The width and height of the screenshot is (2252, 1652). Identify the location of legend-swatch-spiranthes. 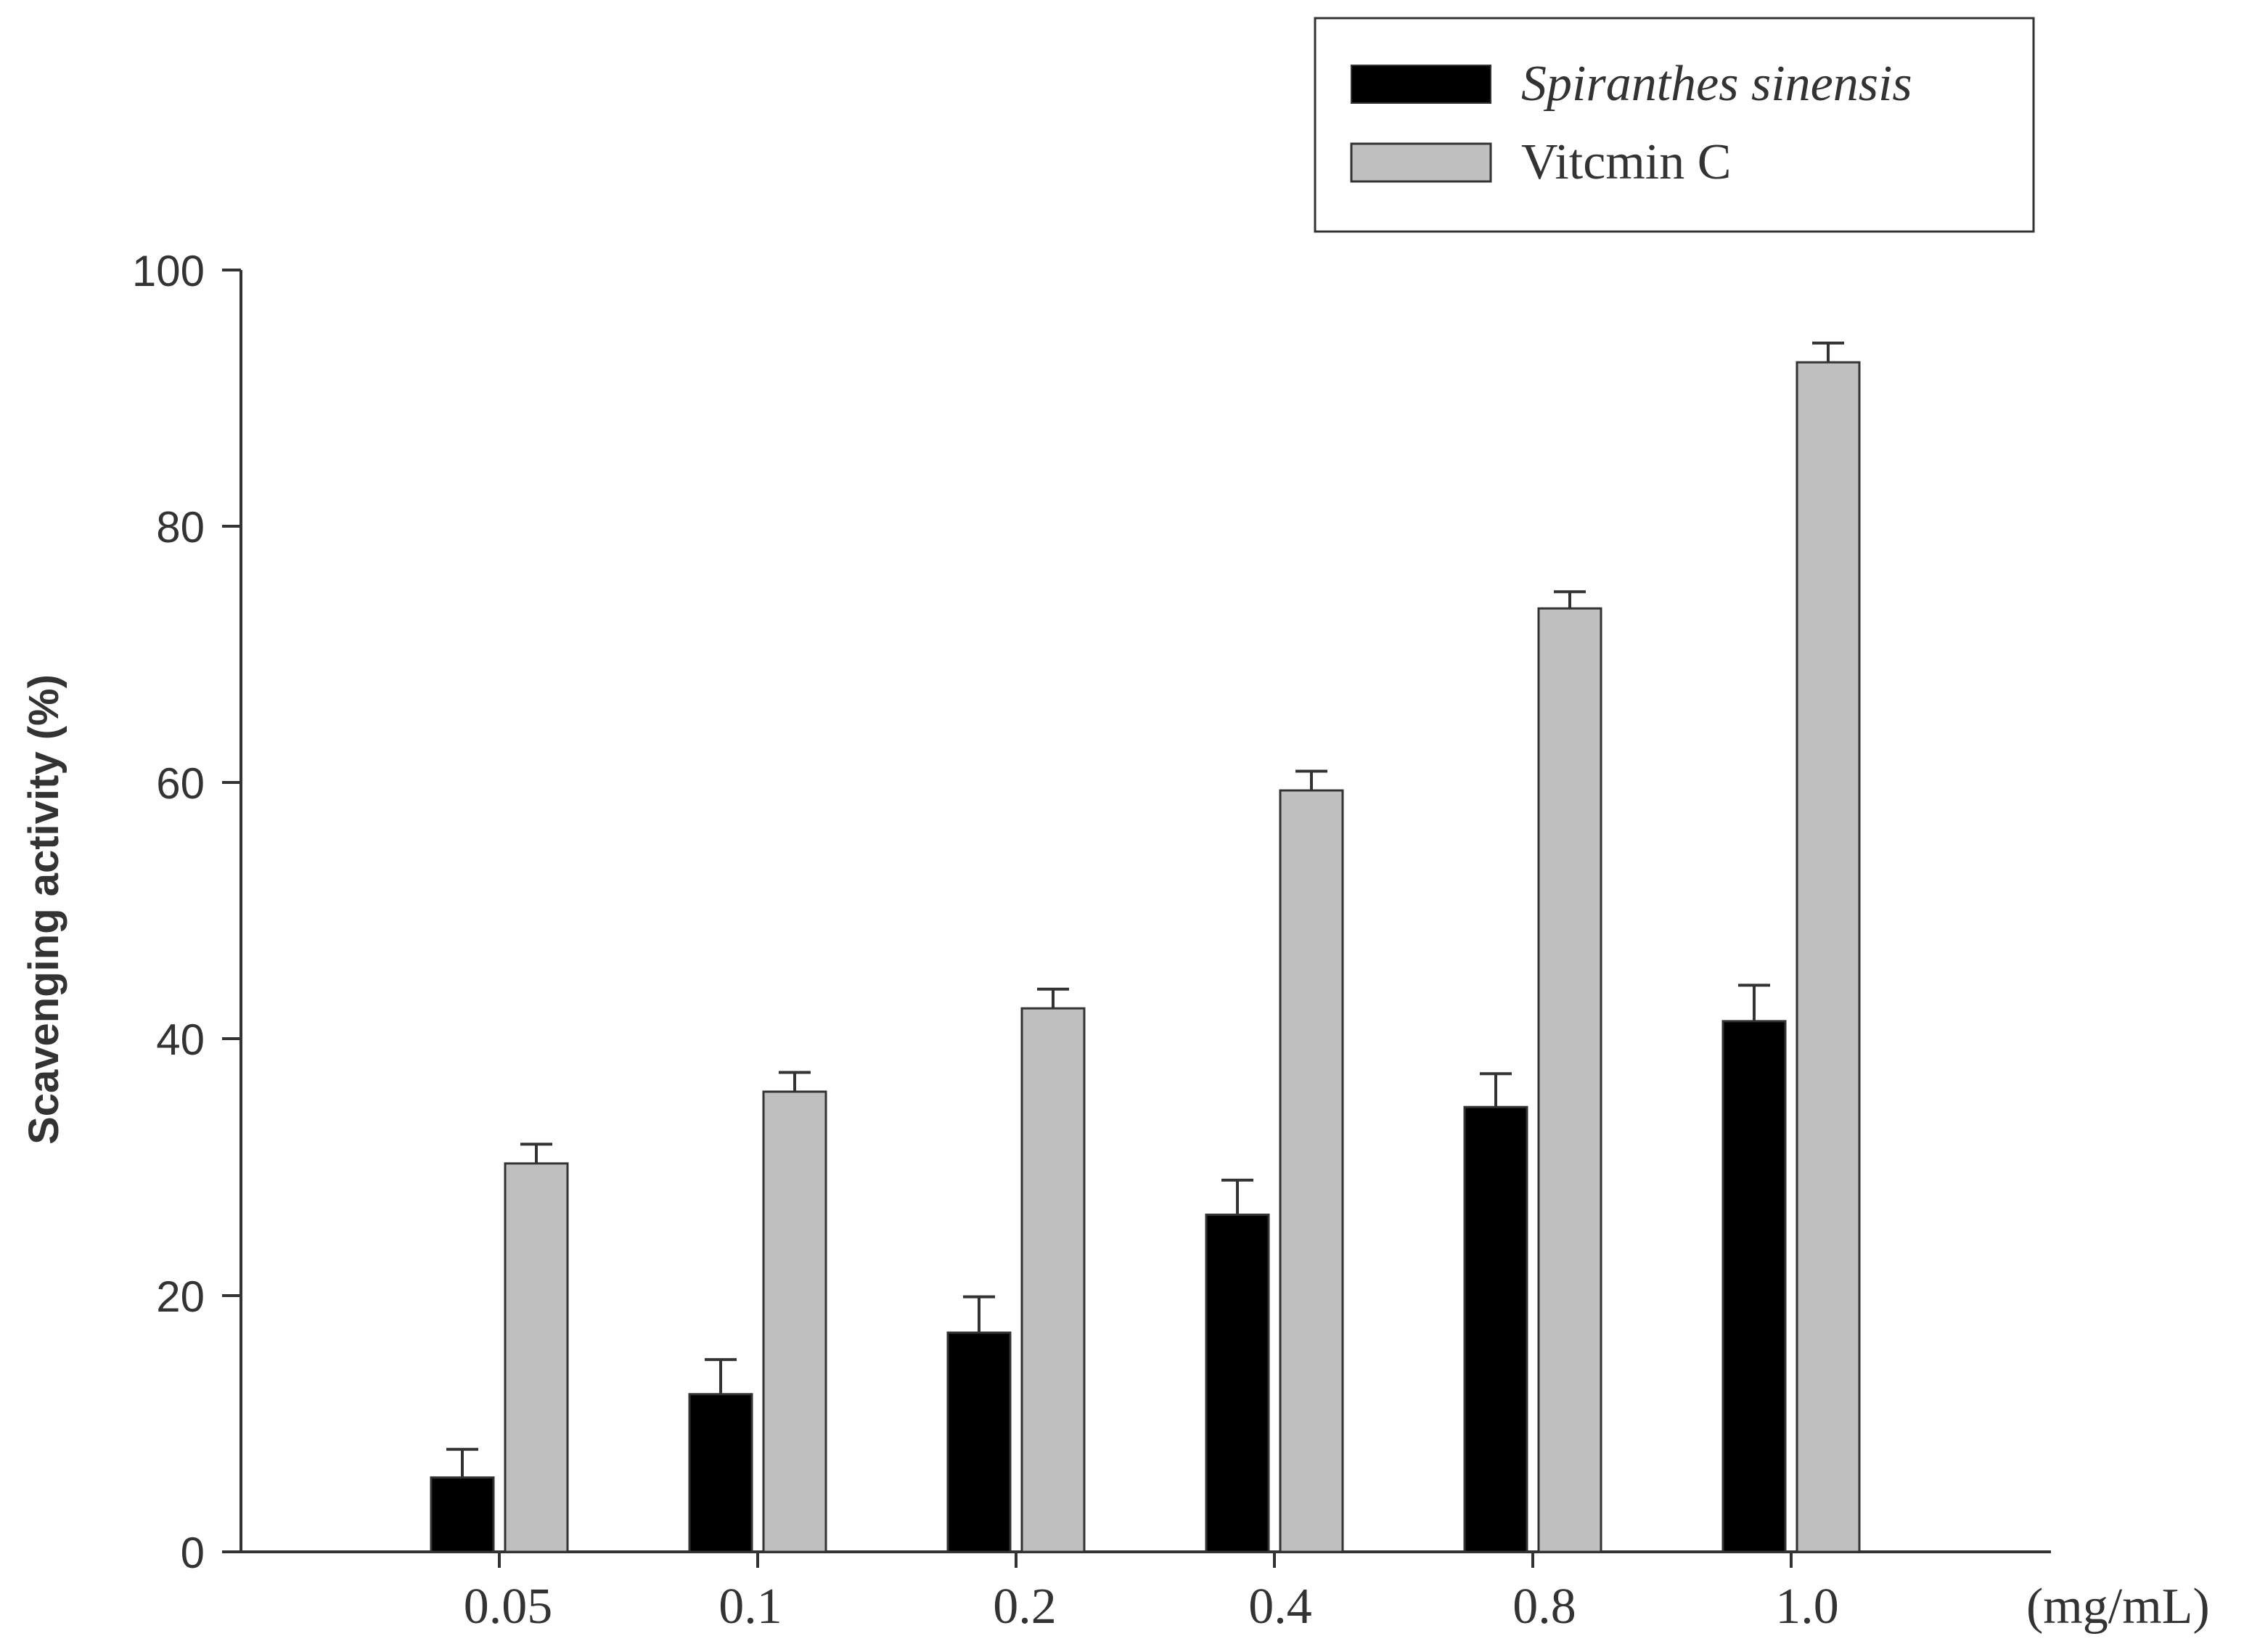
(1421, 84).